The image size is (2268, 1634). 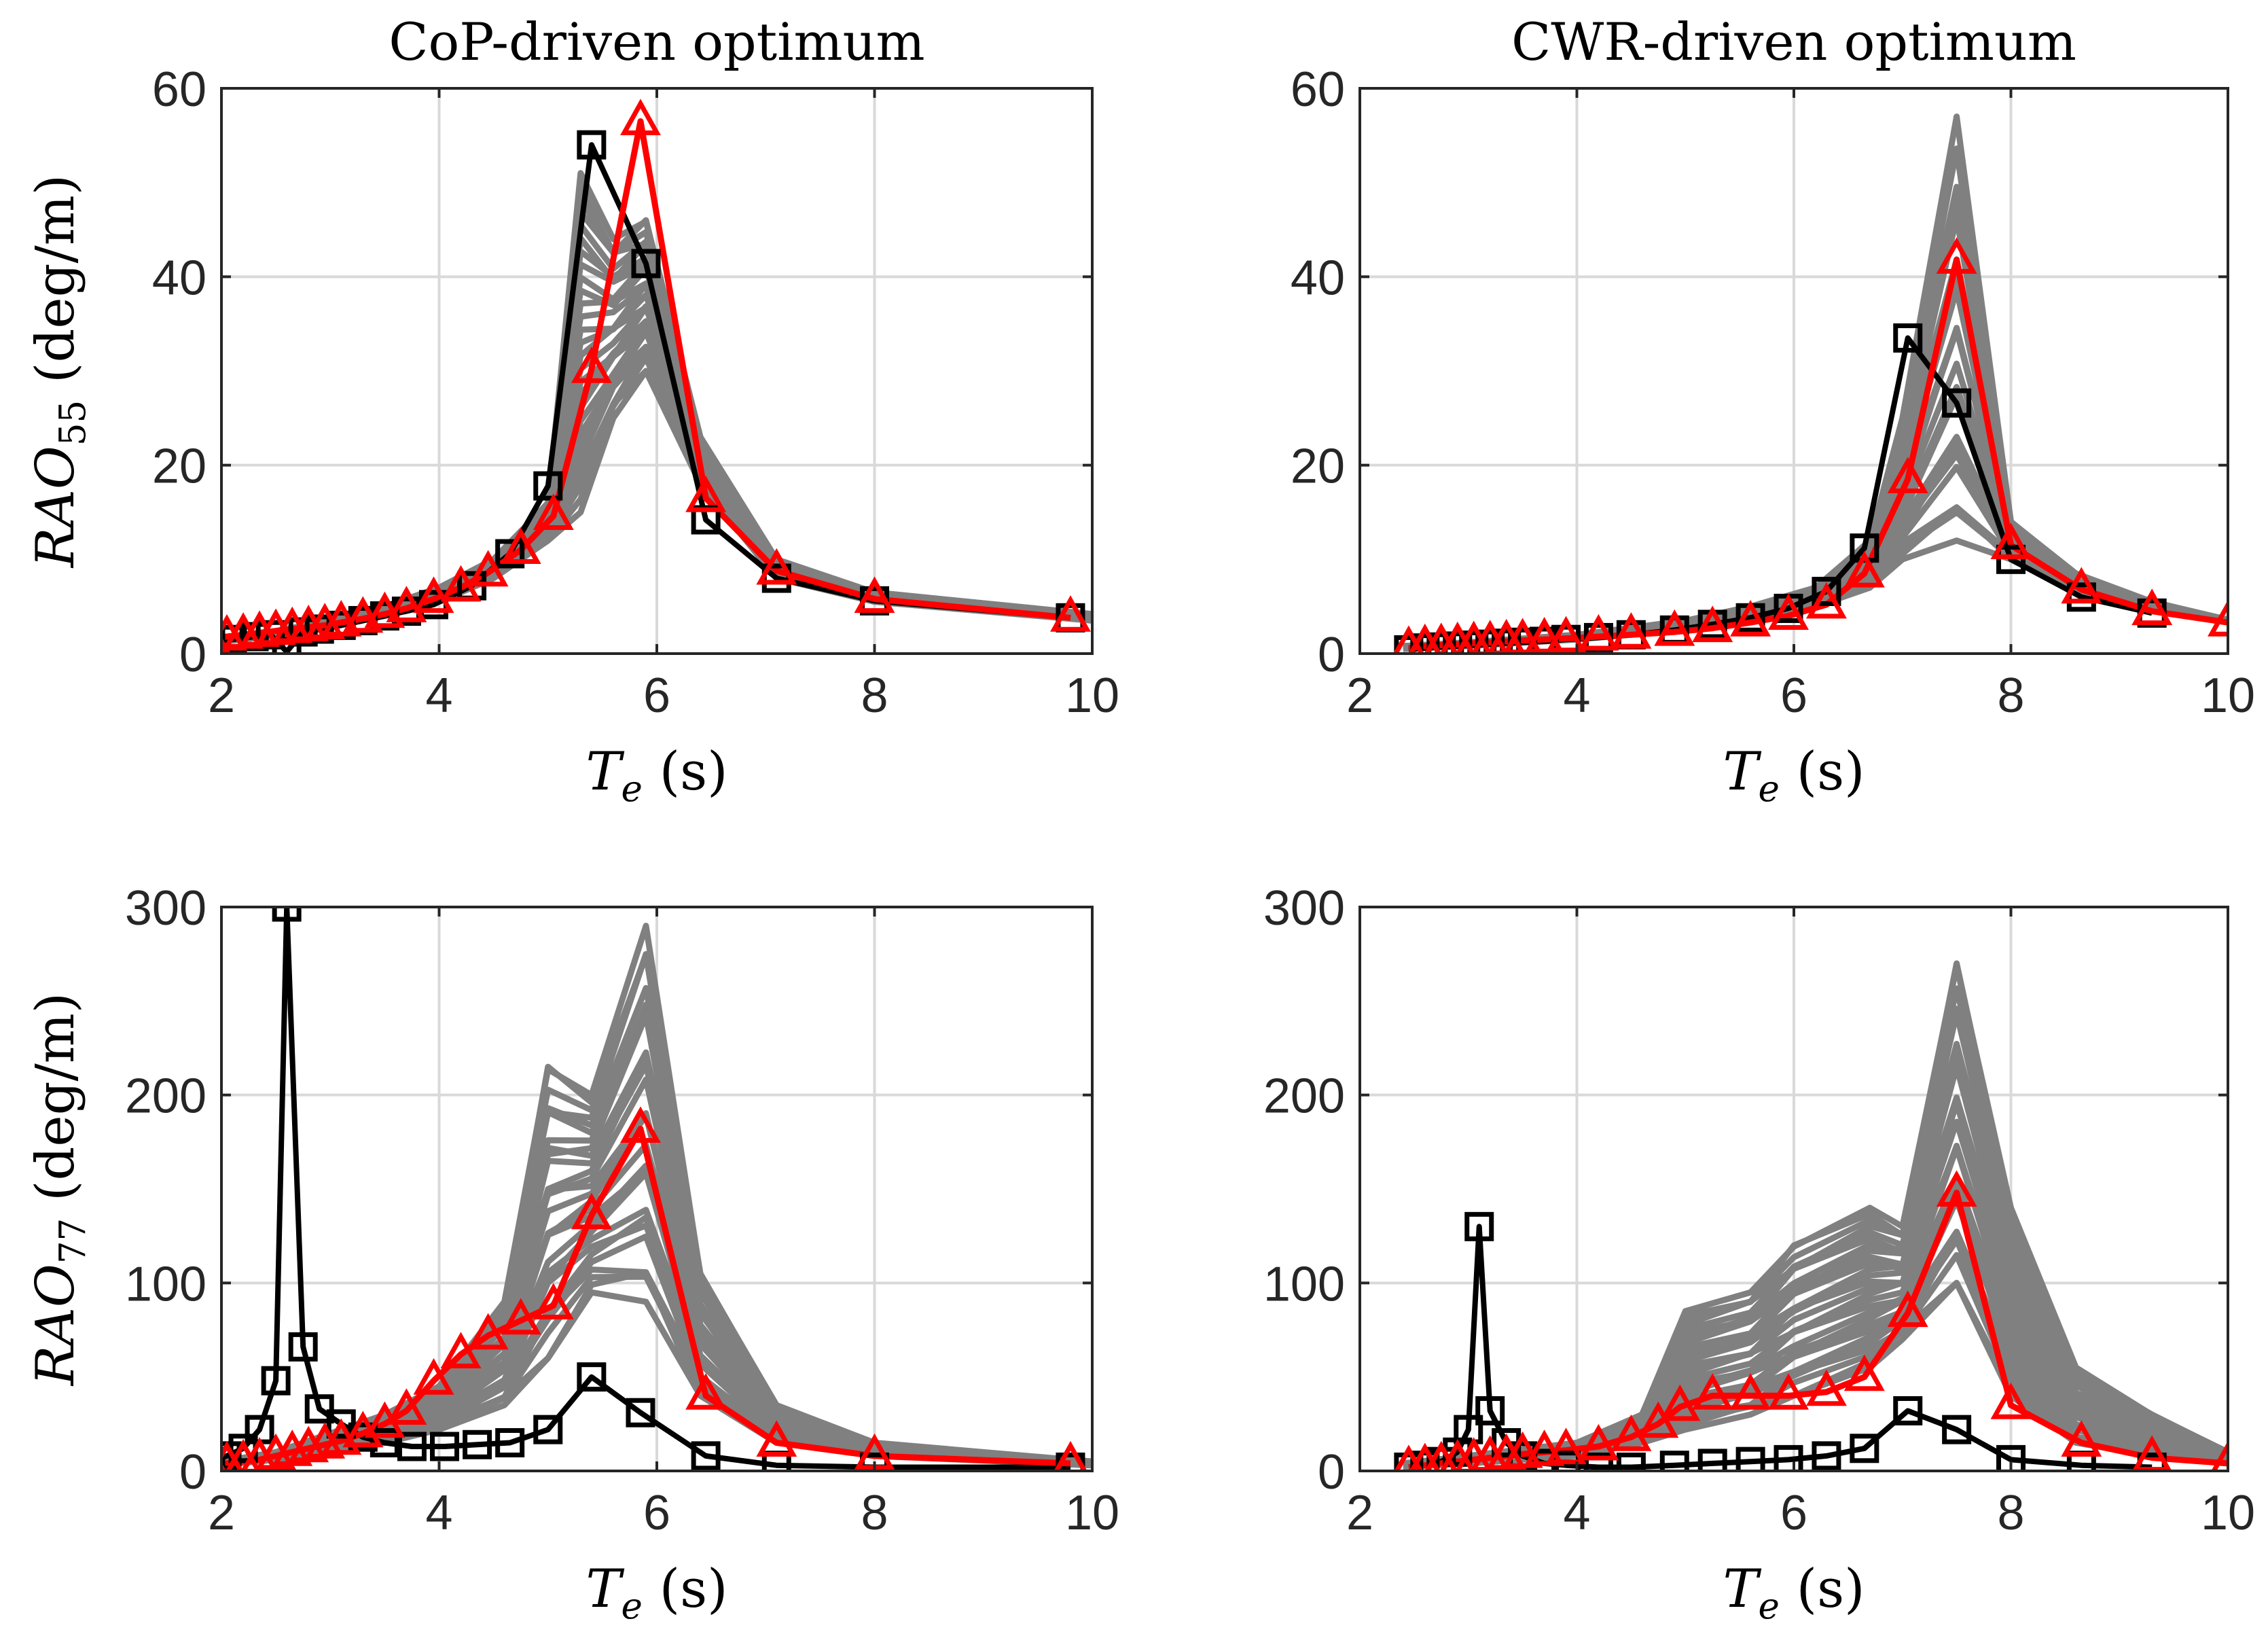 What do you see at coordinates (1304, 1096) in the screenshot?
I see `y-tick-label: 200` at bounding box center [1304, 1096].